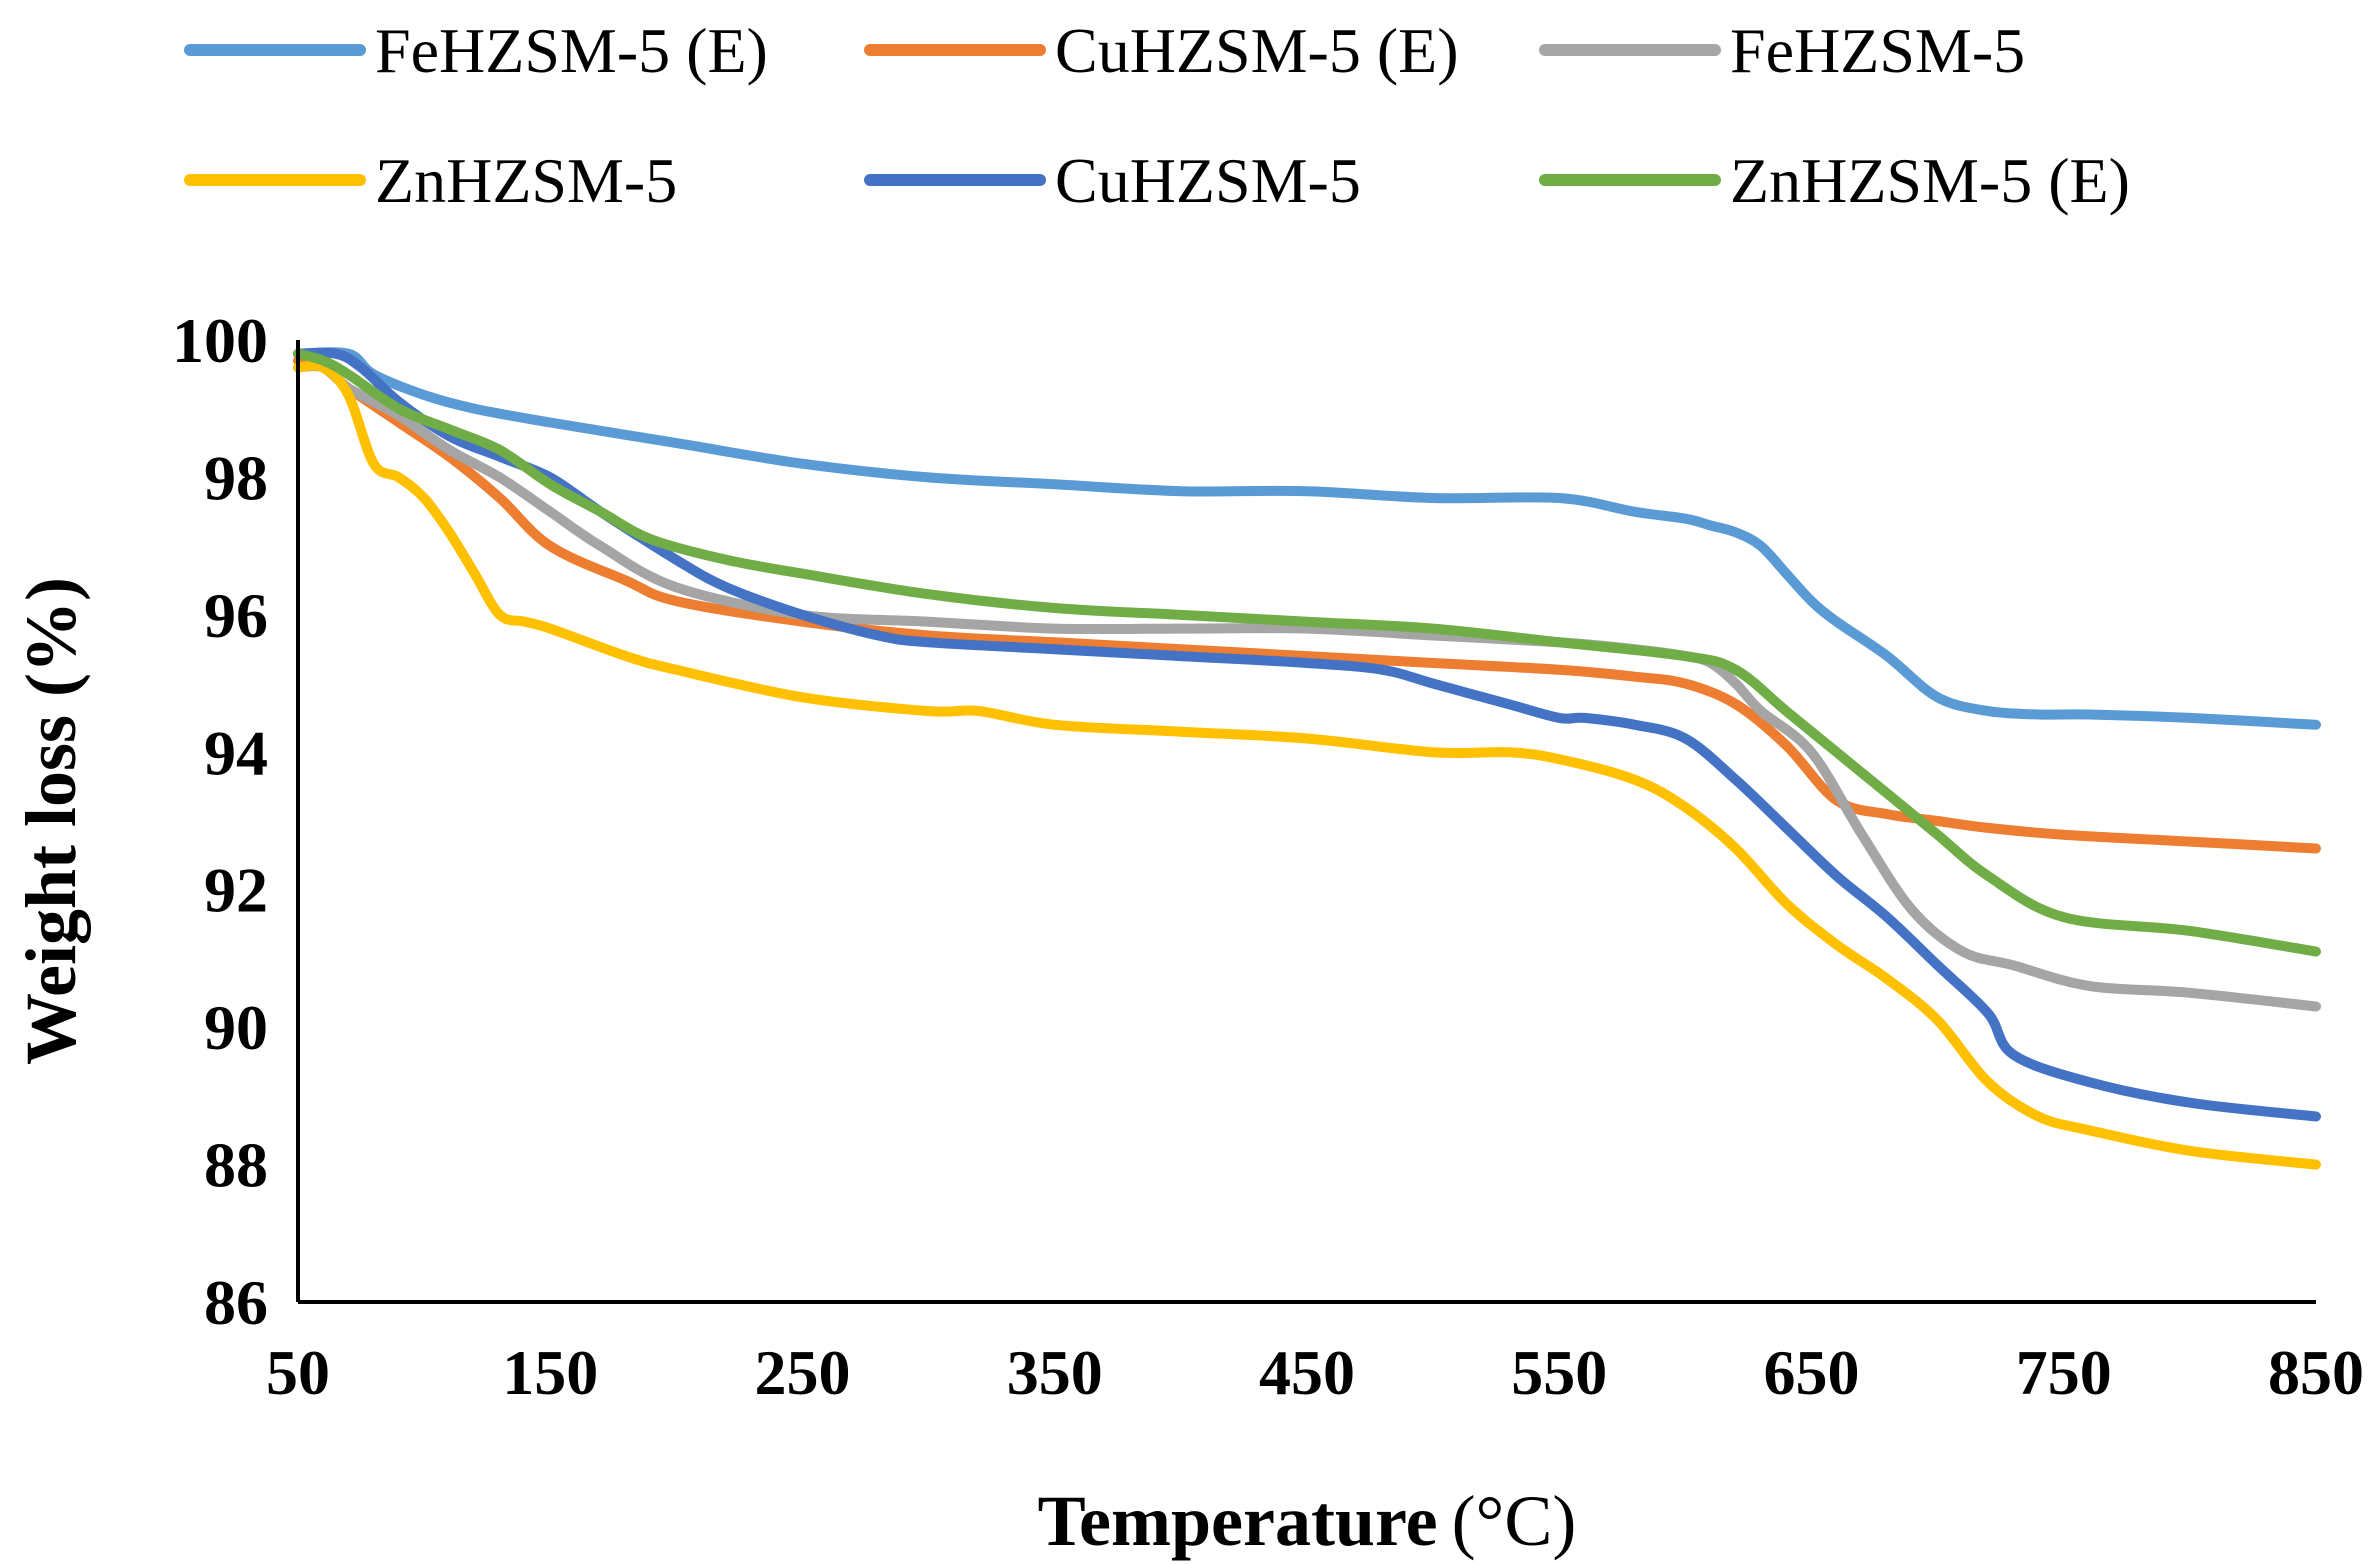 Image resolution: width=2371 pixels, height=1564 pixels. I want to click on x-tick-label-450: 450, so click(1307, 1372).